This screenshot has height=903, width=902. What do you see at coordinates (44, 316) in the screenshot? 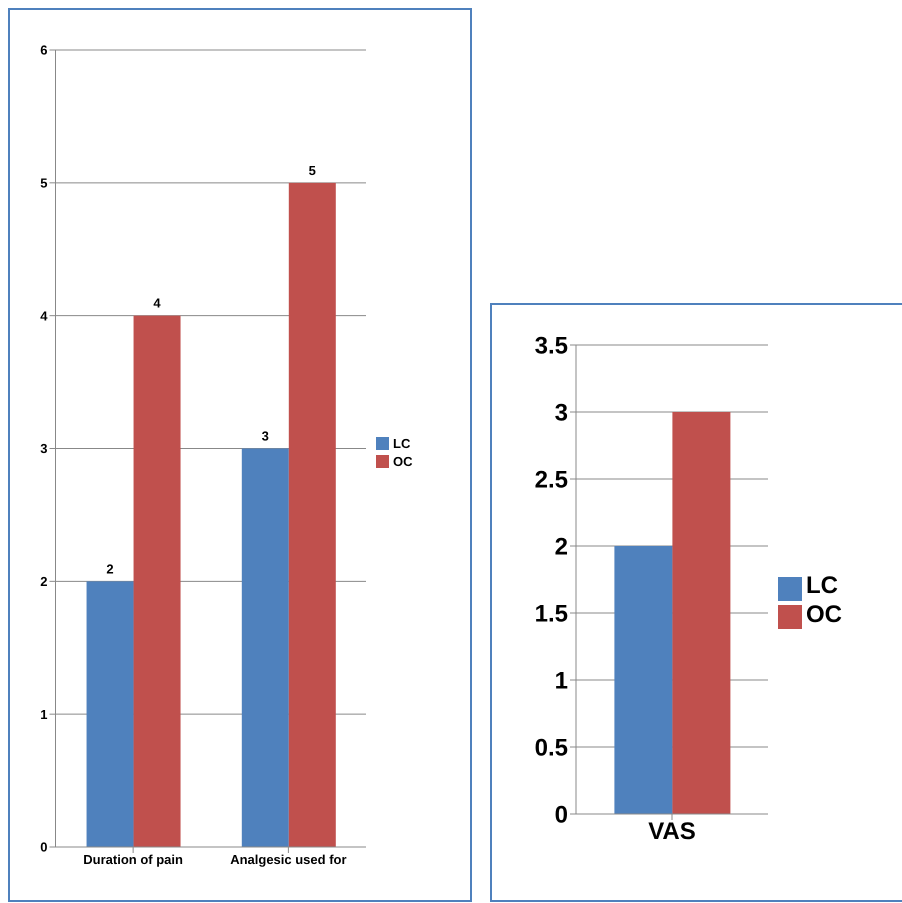
I see `y-tick-label: 4` at bounding box center [44, 316].